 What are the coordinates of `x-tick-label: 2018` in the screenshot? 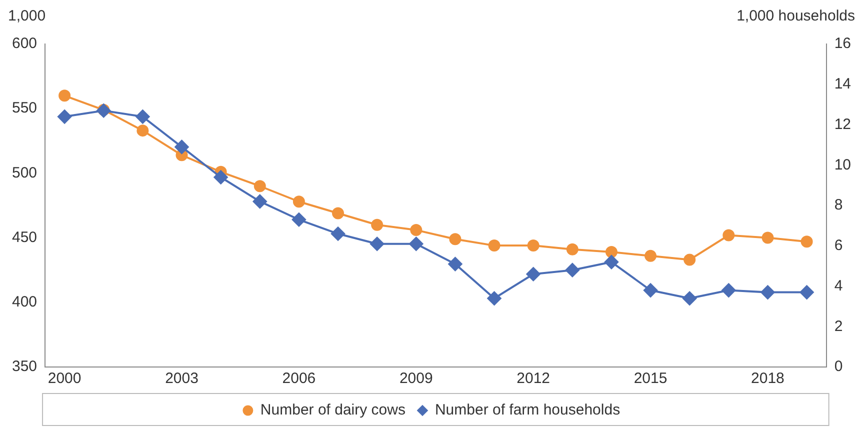 It's located at (767, 379).